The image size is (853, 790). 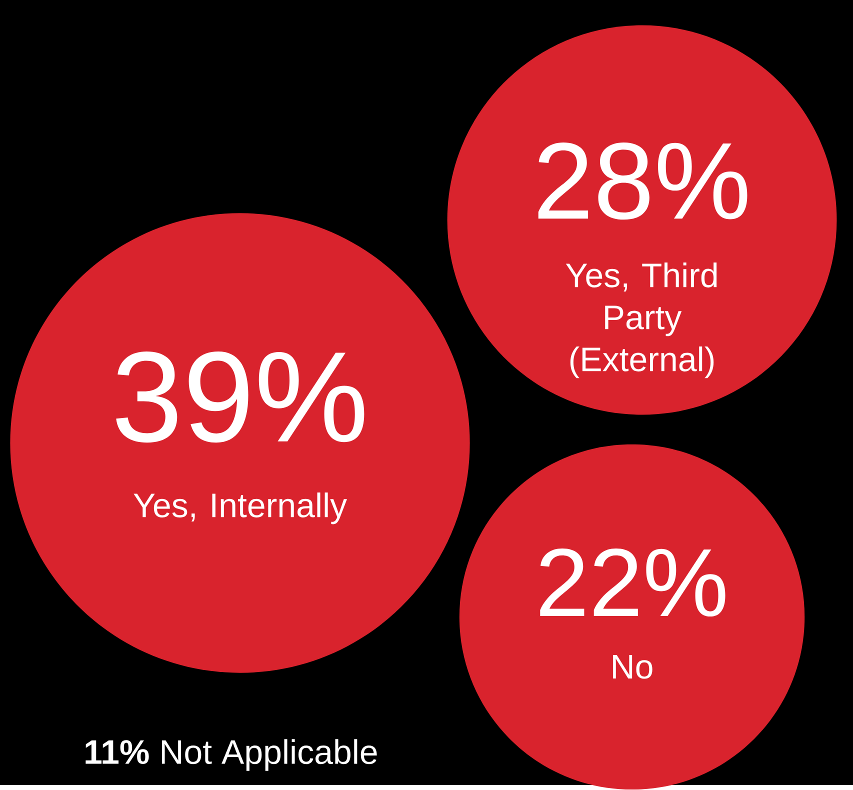 What do you see at coordinates (632, 667) in the screenshot?
I see `category-label: No` at bounding box center [632, 667].